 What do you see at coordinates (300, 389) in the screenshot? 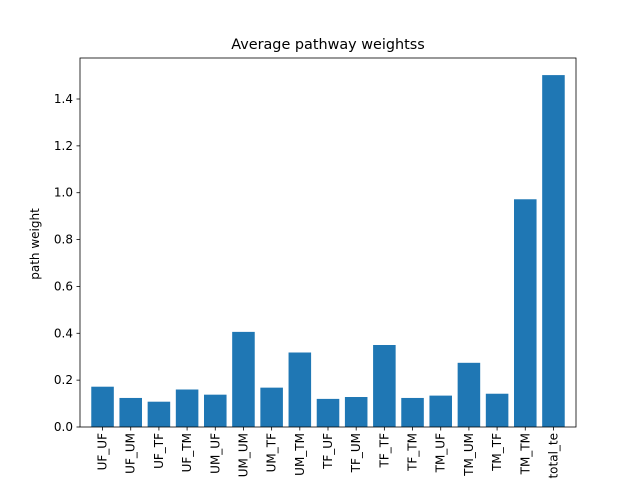
I see `bar-um-tm` at bounding box center [300, 389].